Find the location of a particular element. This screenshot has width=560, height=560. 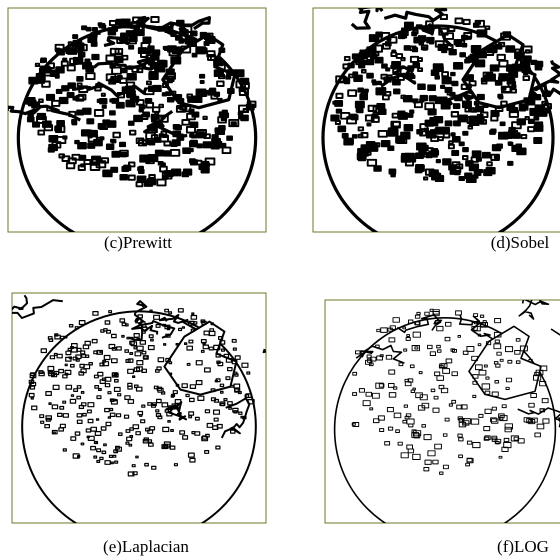

caption: (f)LOG is located at coordinates (523, 546).